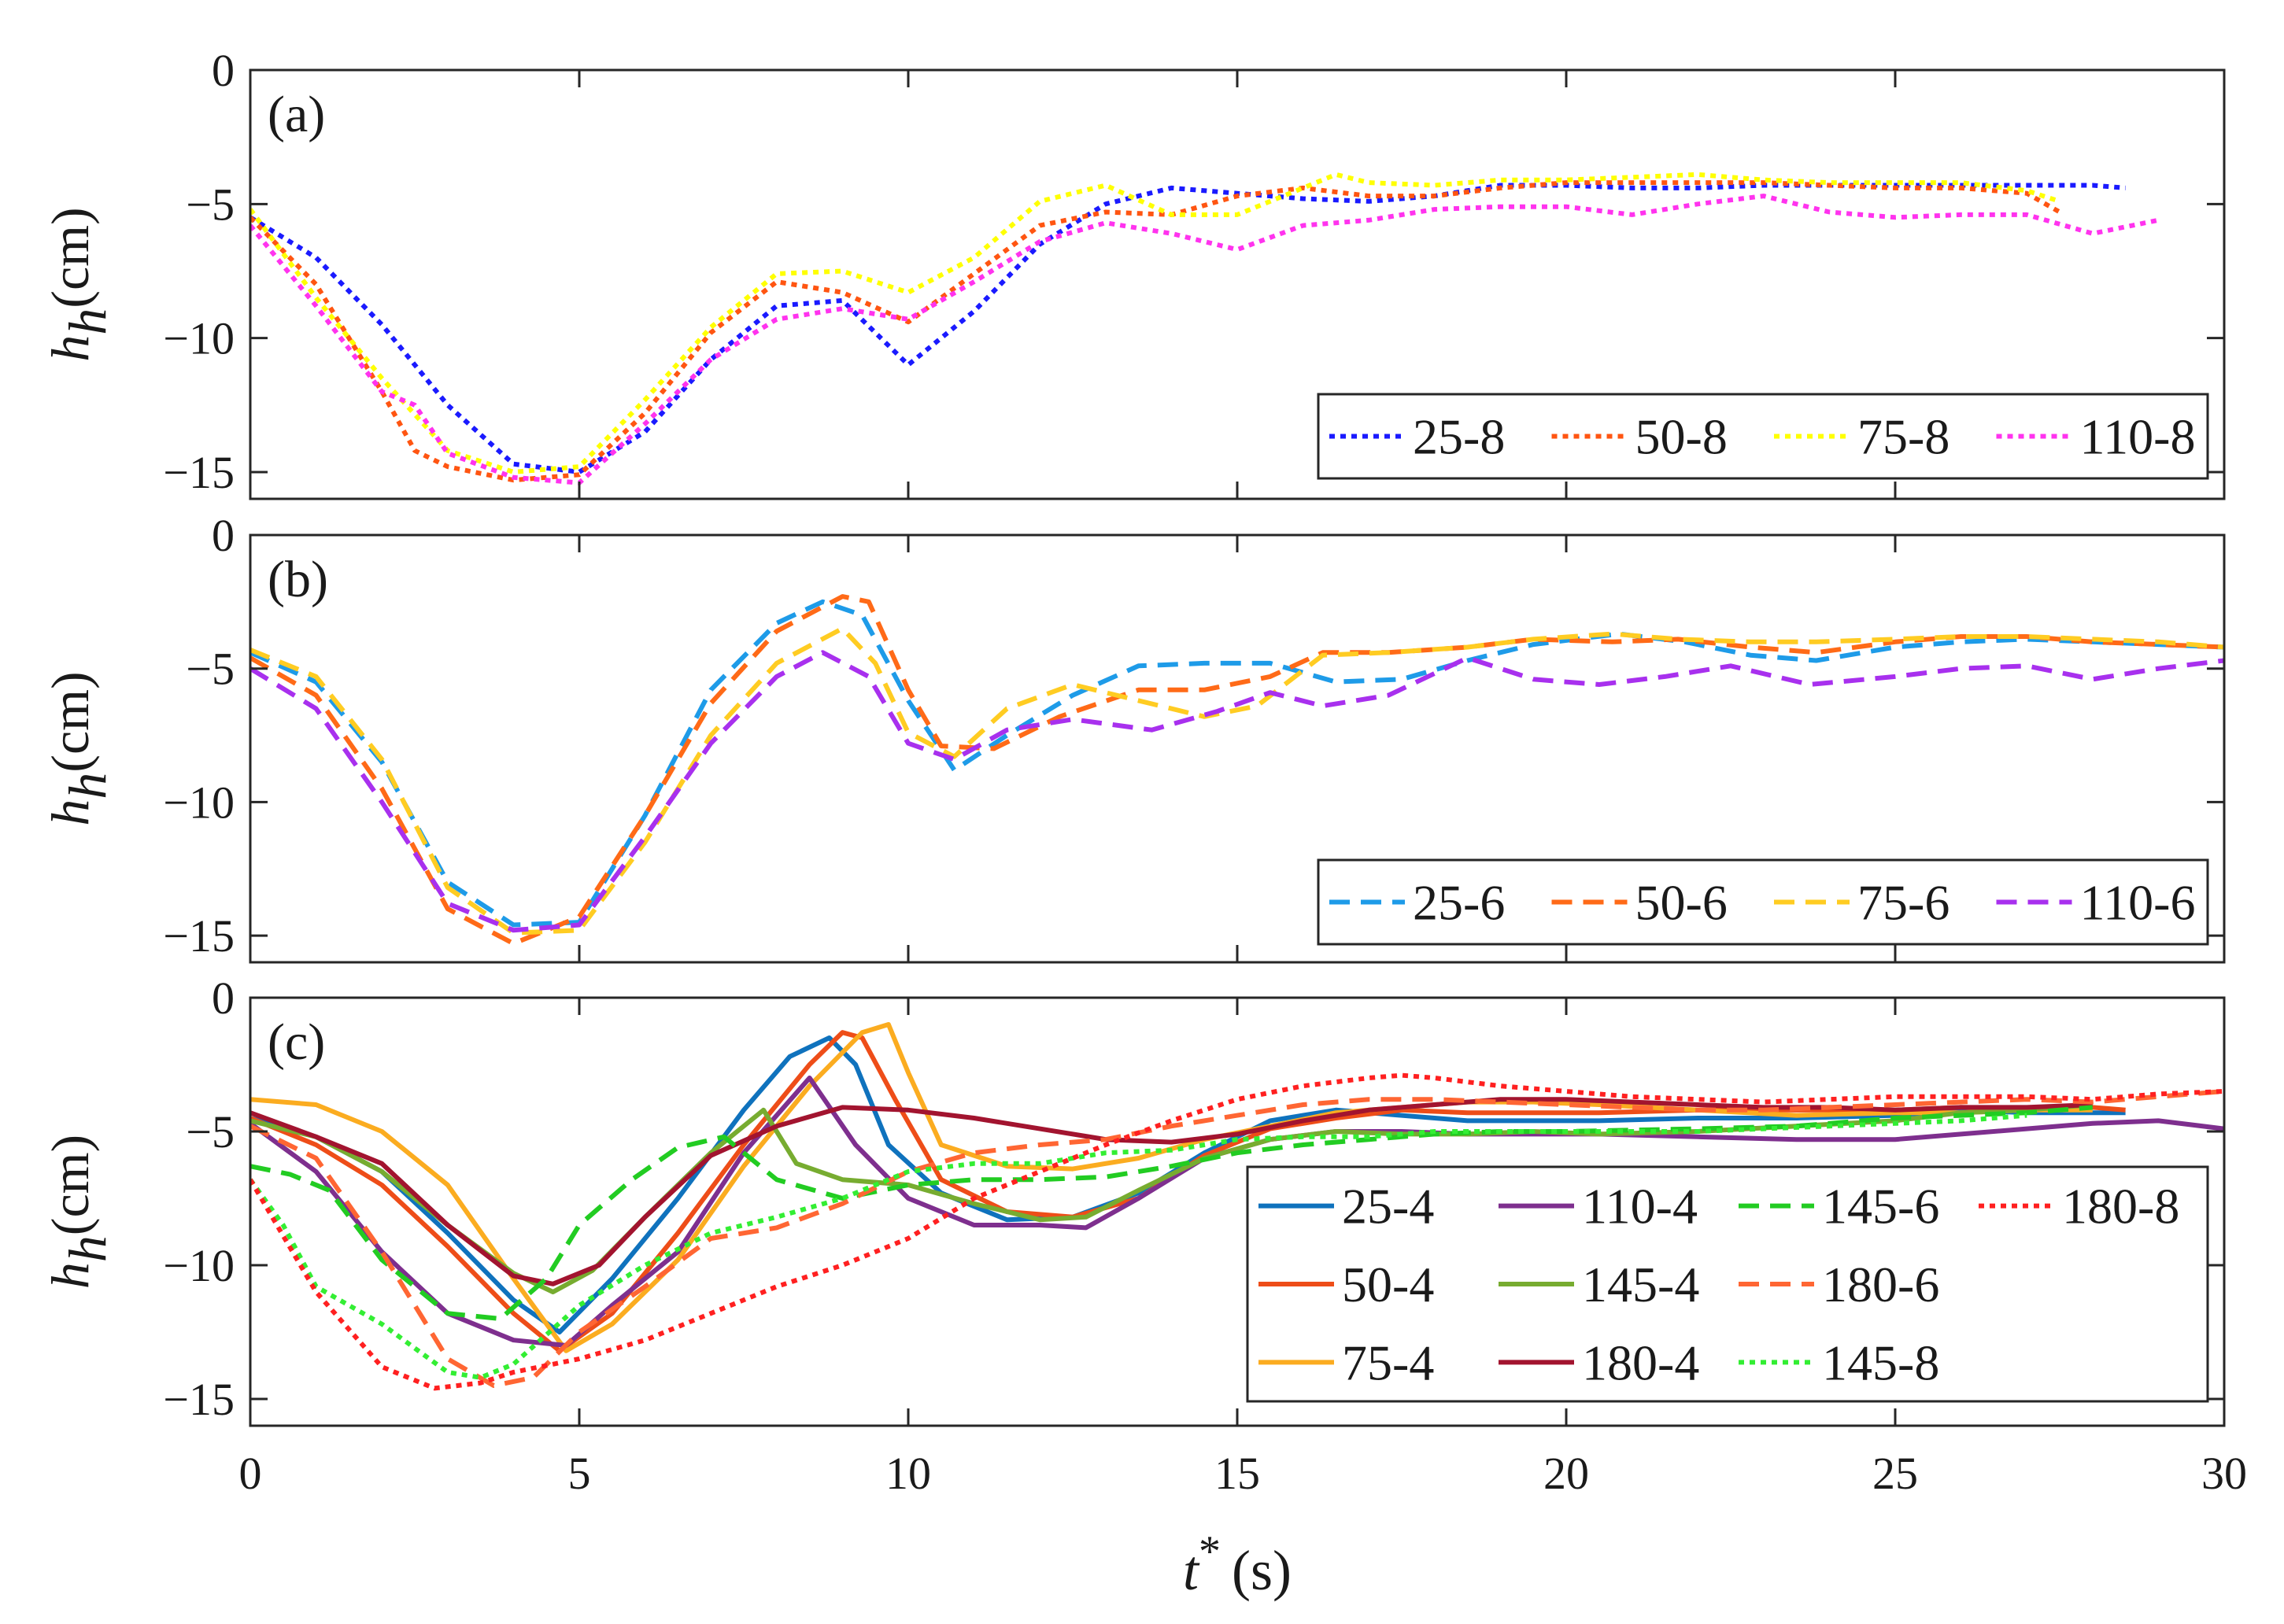 This screenshot has height=1624, width=2284. I want to click on panel-c-ylabel: hh(cm), so click(78, 1212).